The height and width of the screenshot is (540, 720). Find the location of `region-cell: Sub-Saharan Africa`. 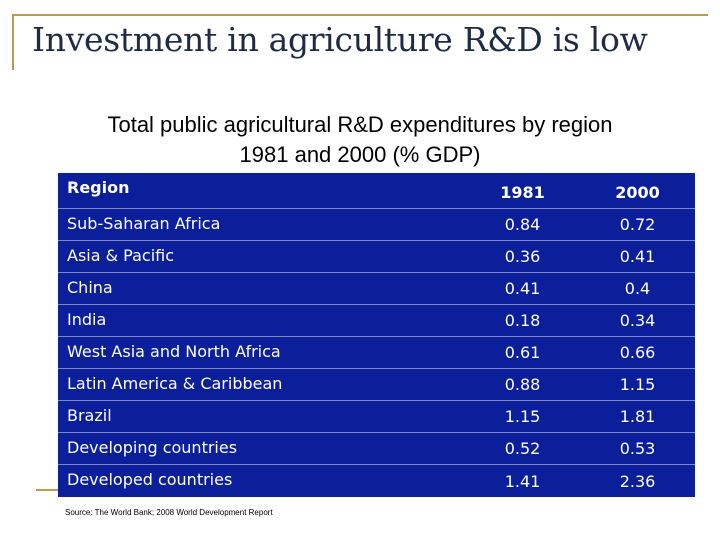

region-cell: Sub-Saharan Africa is located at coordinates (261, 224).